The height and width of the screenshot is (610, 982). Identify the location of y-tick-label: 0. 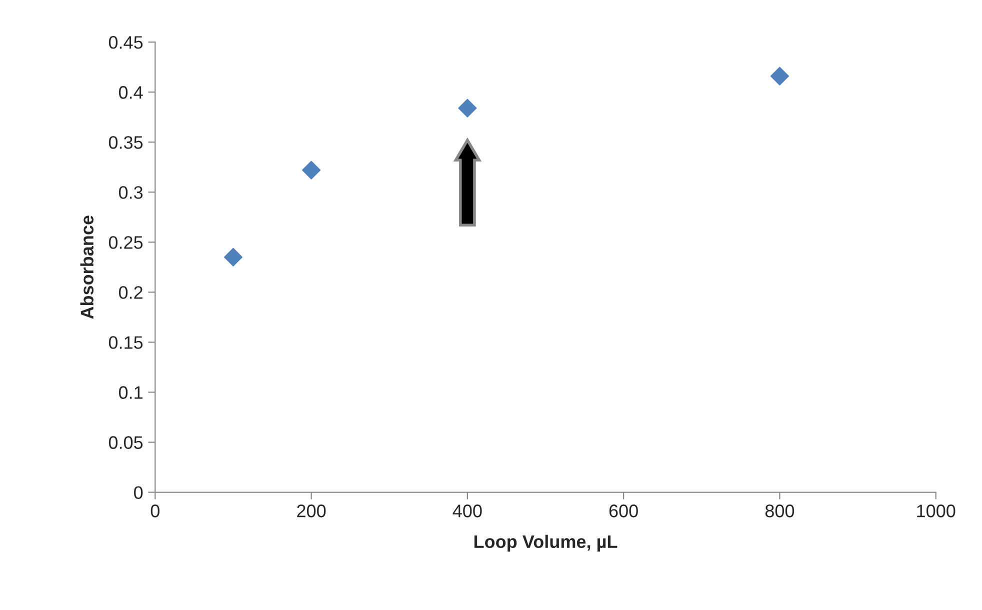
(138, 492).